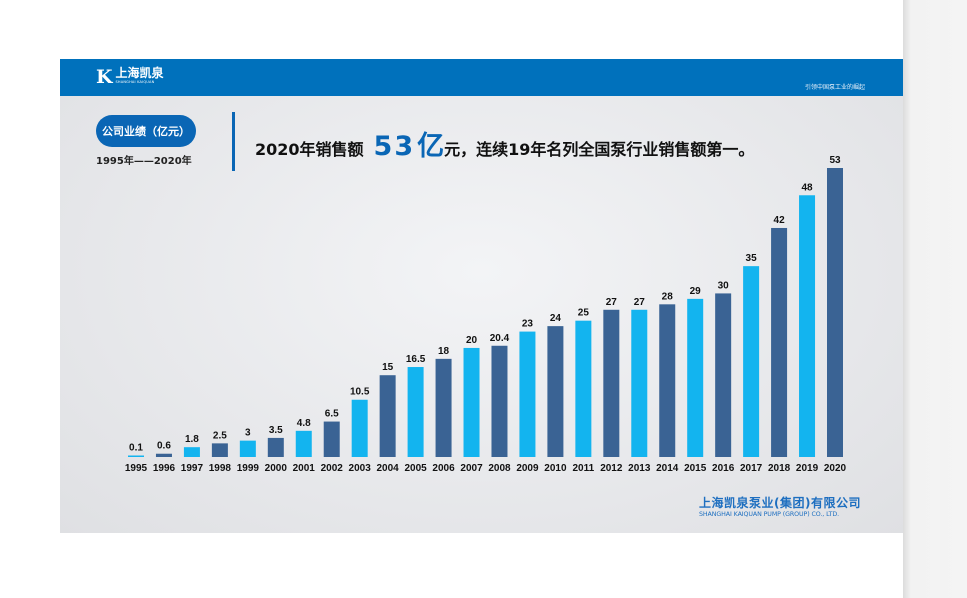  Describe the element at coordinates (388, 367) in the screenshot. I see `data-label-2004: 15` at that location.